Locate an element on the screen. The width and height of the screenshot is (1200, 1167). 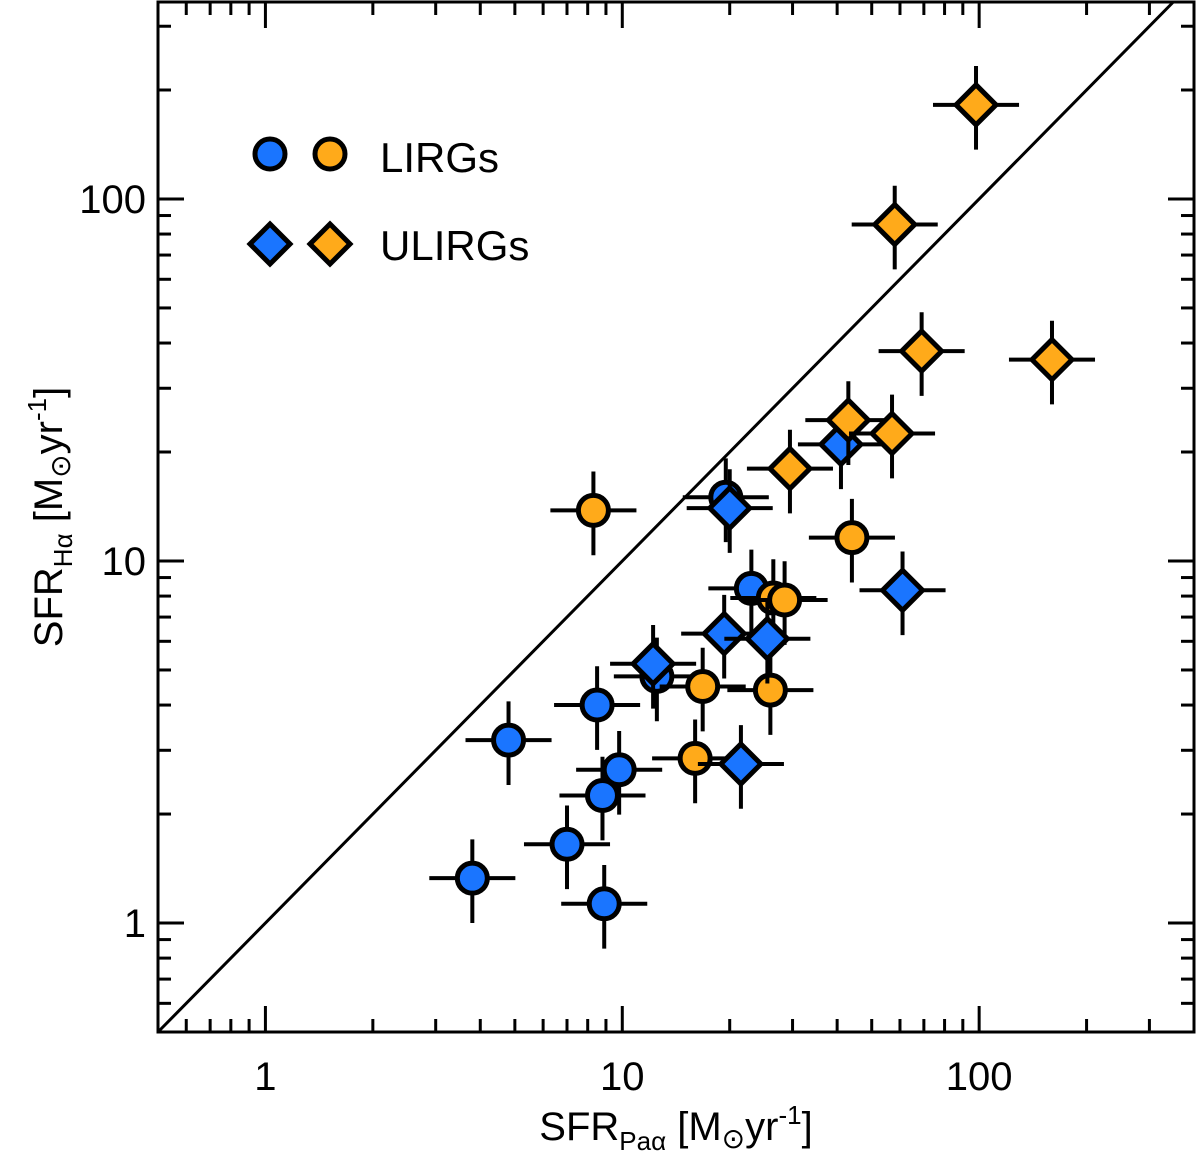
legend-label-ulirgs: ULIRGs is located at coordinates (454, 245).